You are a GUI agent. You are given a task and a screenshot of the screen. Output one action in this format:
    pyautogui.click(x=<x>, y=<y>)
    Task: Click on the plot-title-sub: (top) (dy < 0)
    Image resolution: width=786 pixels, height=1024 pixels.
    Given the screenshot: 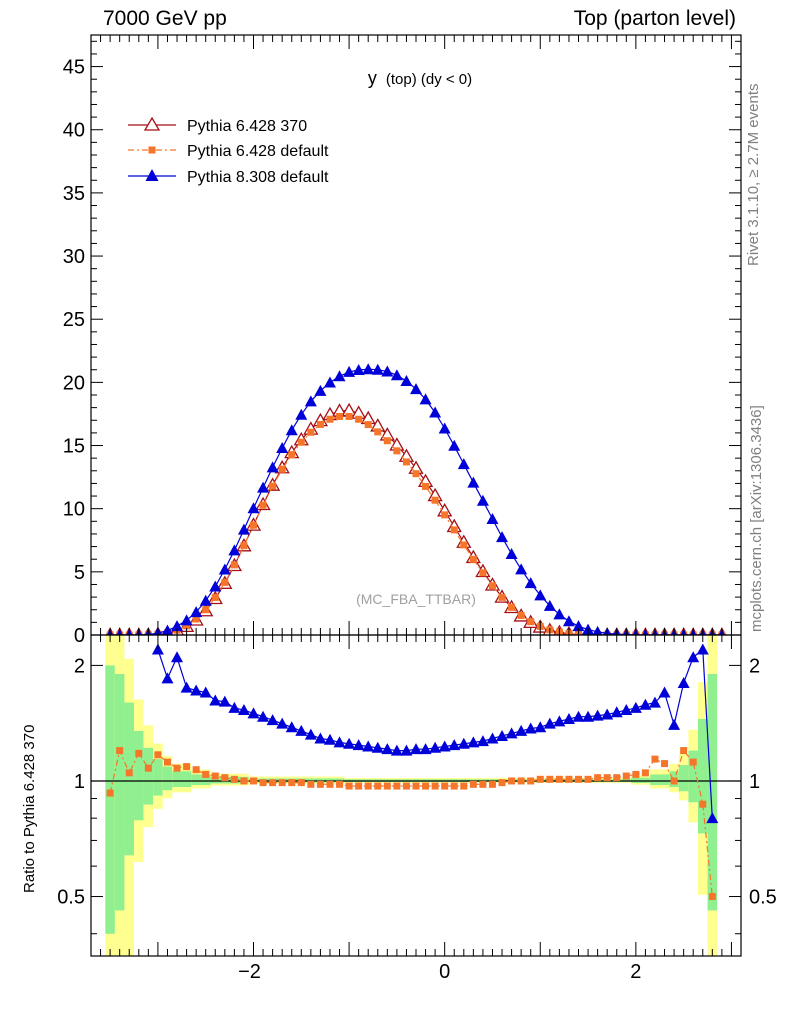 What is the action you would take?
    pyautogui.click(x=429, y=79)
    